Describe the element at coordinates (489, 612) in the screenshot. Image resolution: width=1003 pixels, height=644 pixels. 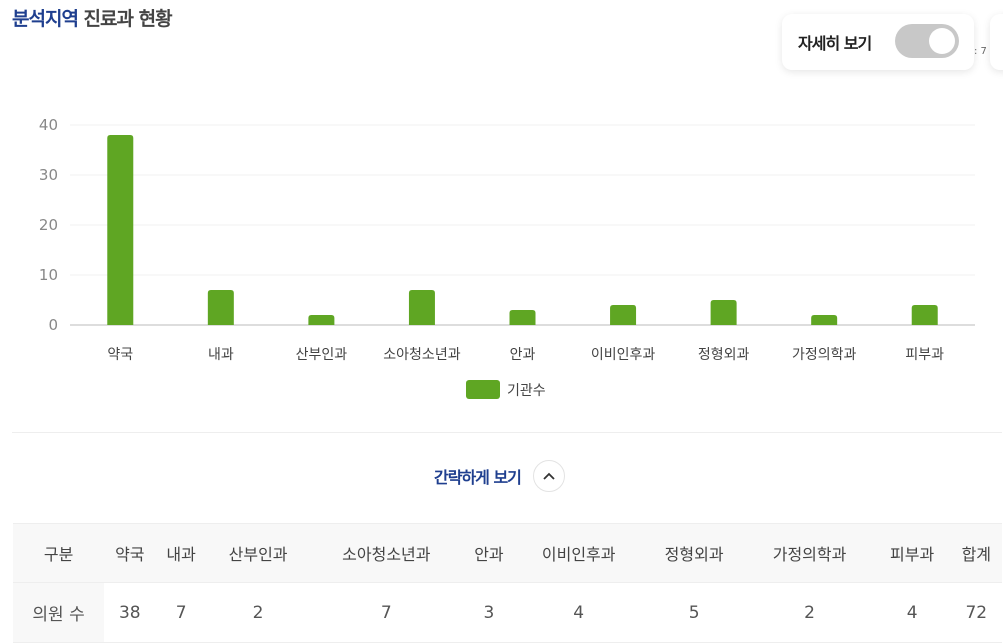
I see `table-cell: 3` at that location.